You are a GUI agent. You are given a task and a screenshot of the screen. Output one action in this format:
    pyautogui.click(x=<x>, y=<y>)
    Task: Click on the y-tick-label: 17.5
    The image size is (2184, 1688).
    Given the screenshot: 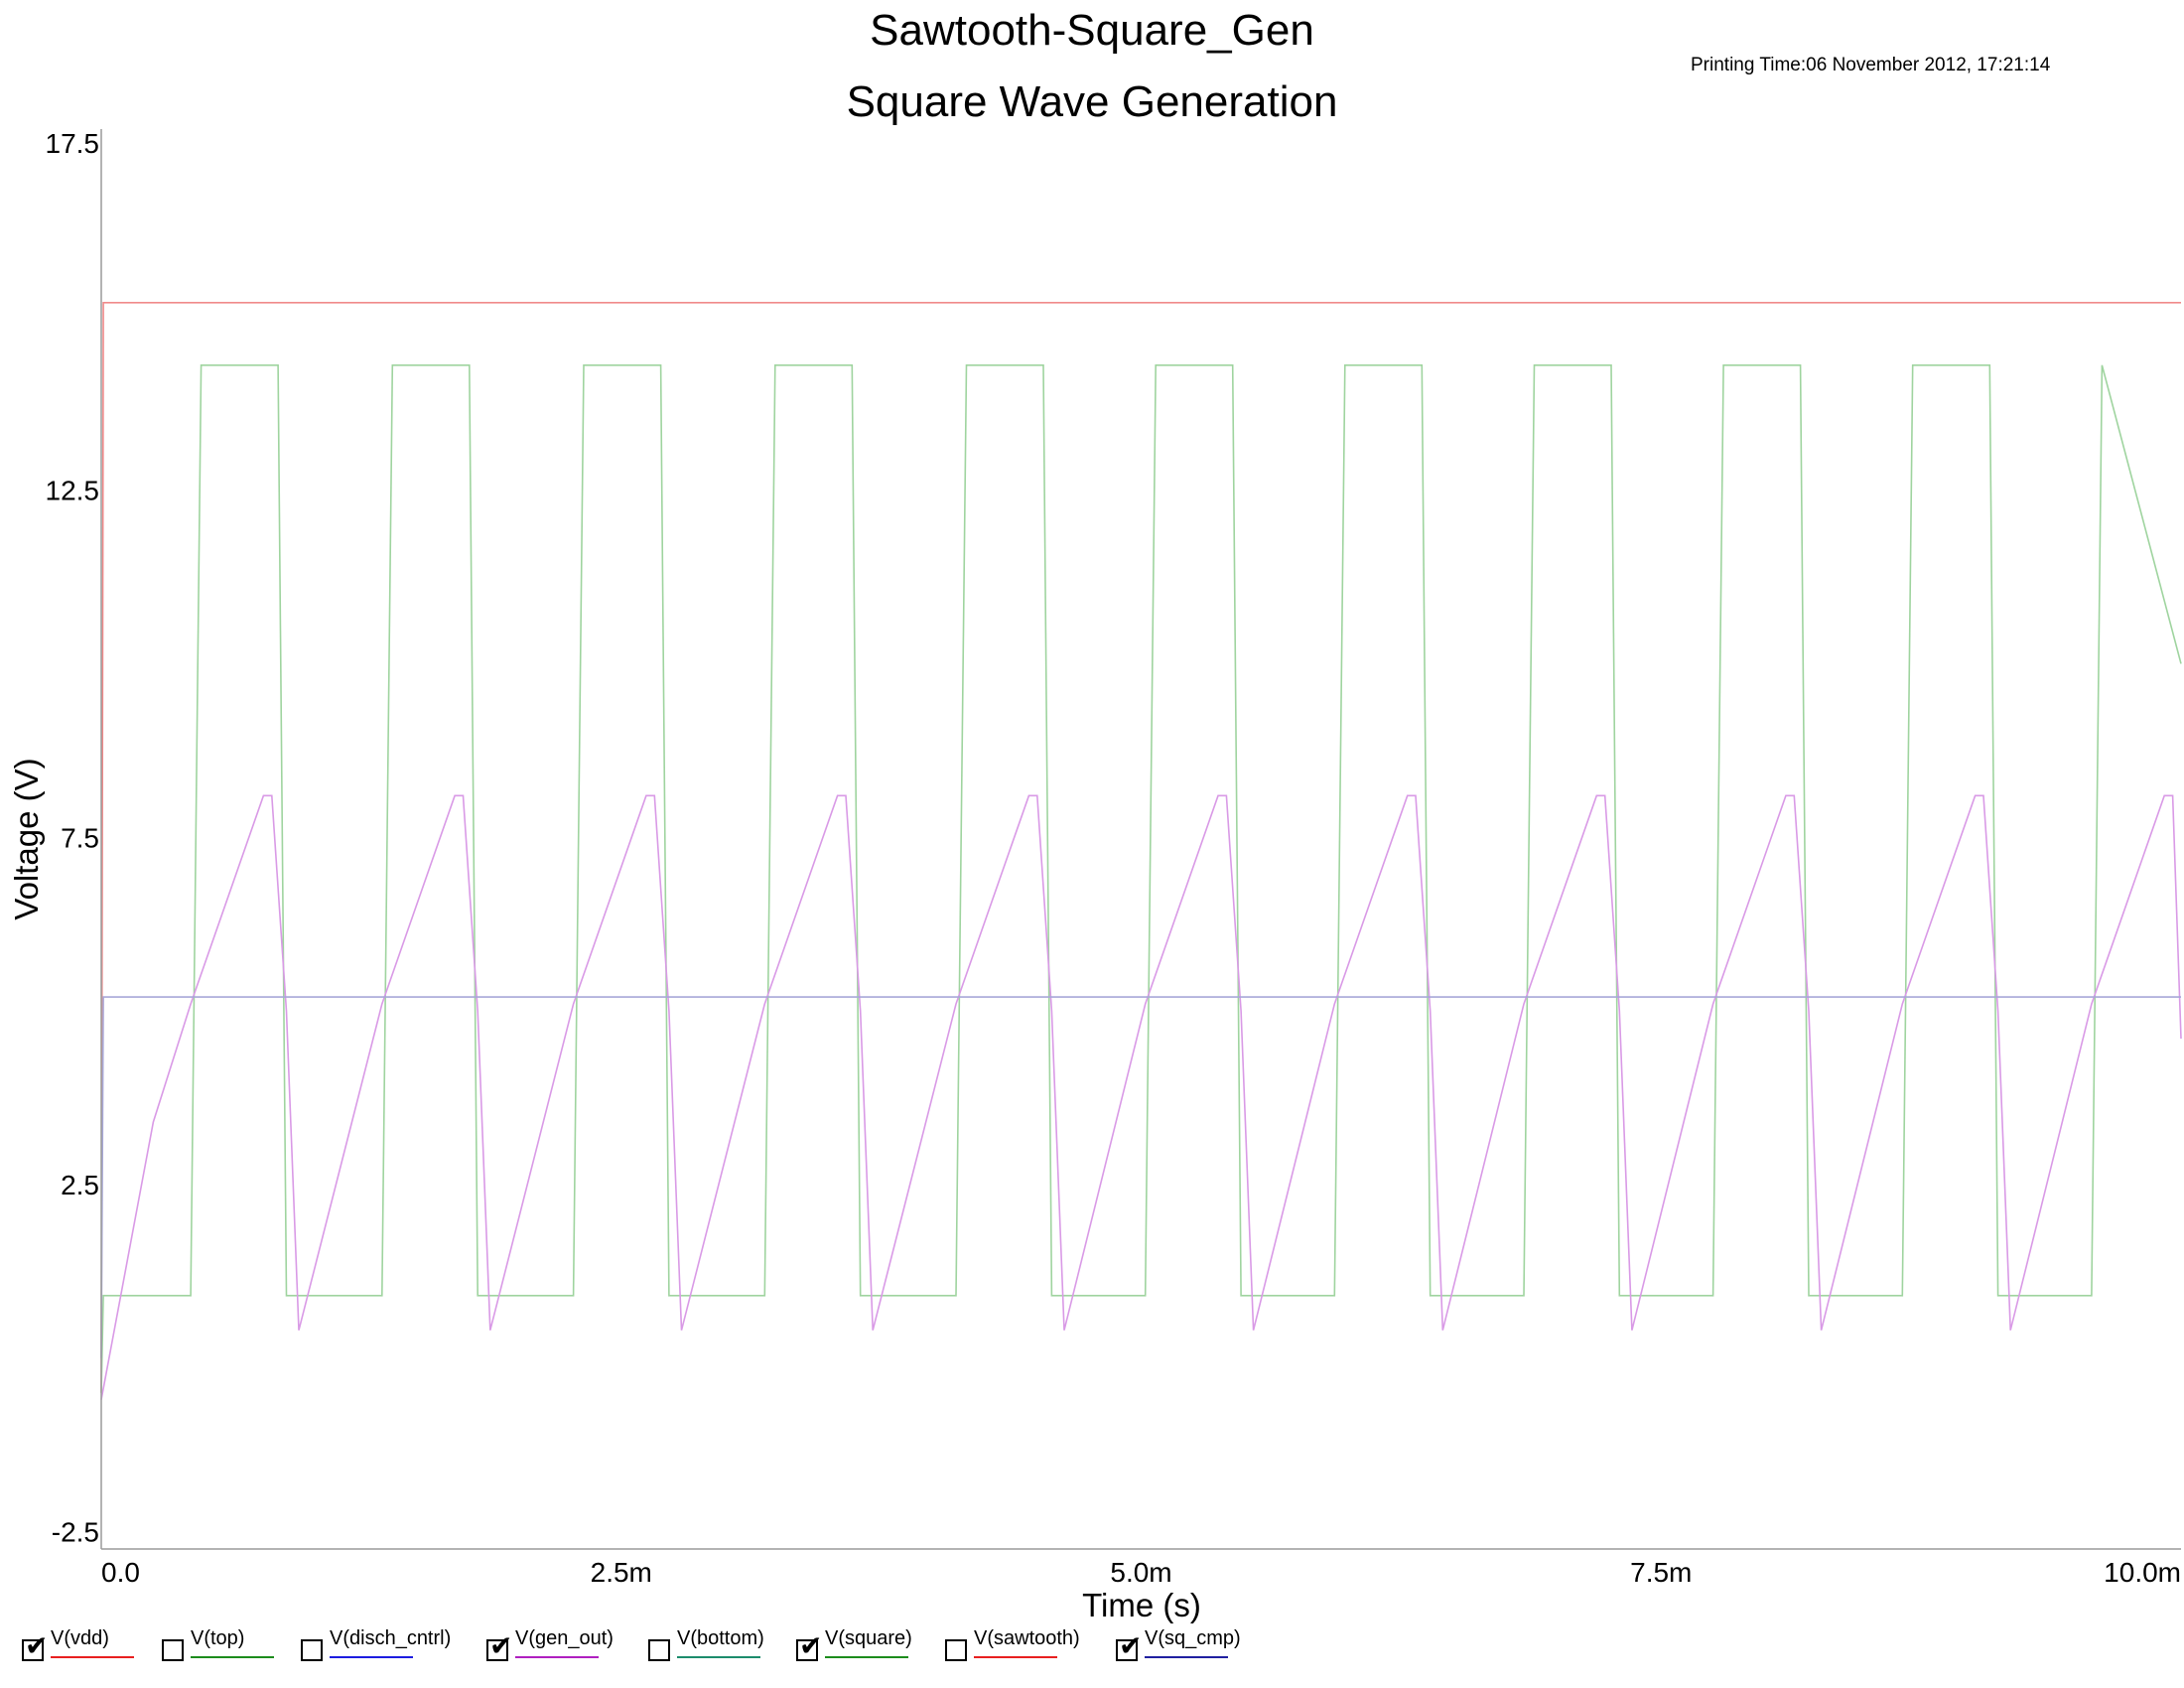 What is the action you would take?
    pyautogui.click(x=73, y=143)
    